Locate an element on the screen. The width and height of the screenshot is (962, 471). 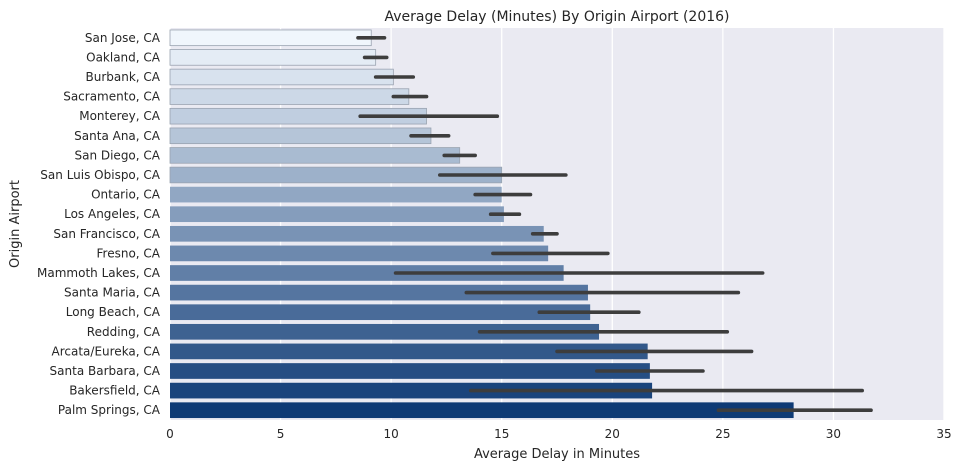
x-tick-label: 20 is located at coordinates (612, 434).